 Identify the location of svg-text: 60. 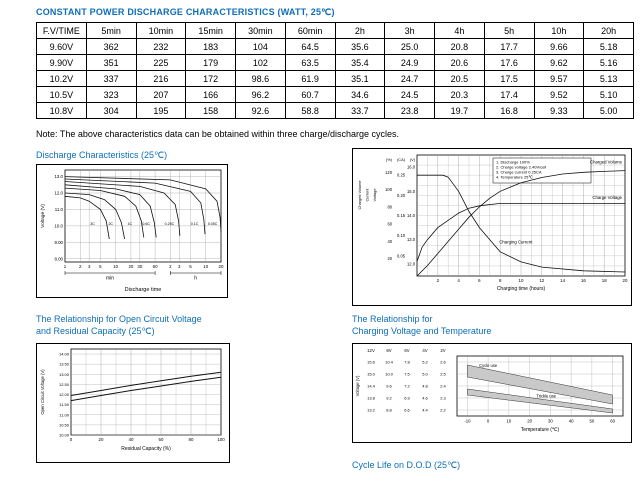
(161, 439).